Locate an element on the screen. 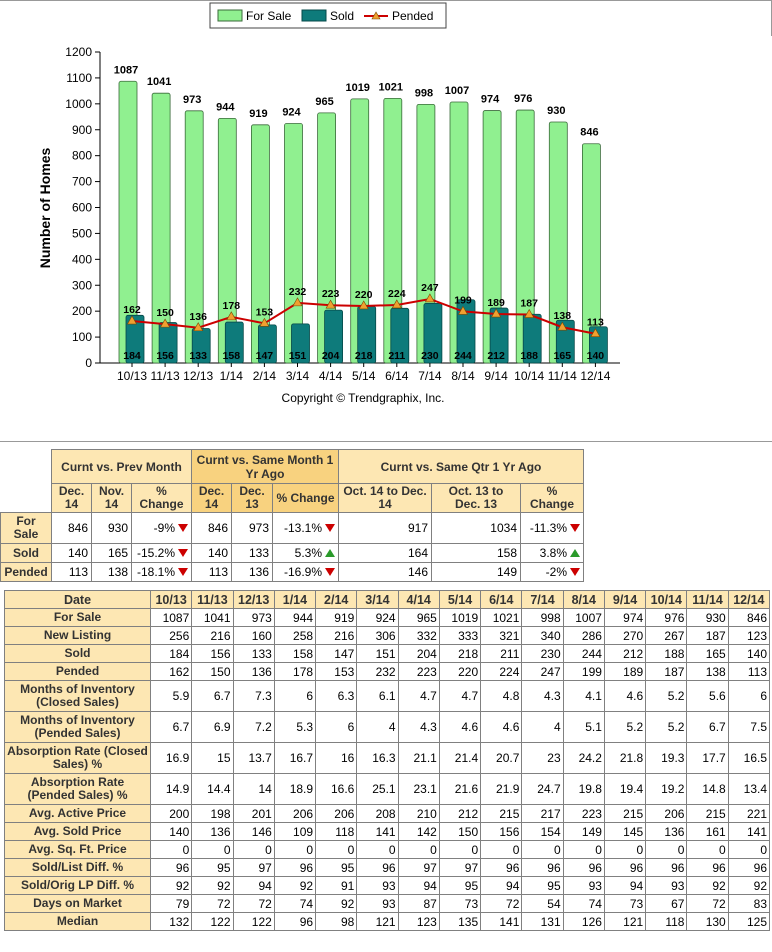 This screenshot has width=772, height=952. sold-value-label: 204 is located at coordinates (331, 356).